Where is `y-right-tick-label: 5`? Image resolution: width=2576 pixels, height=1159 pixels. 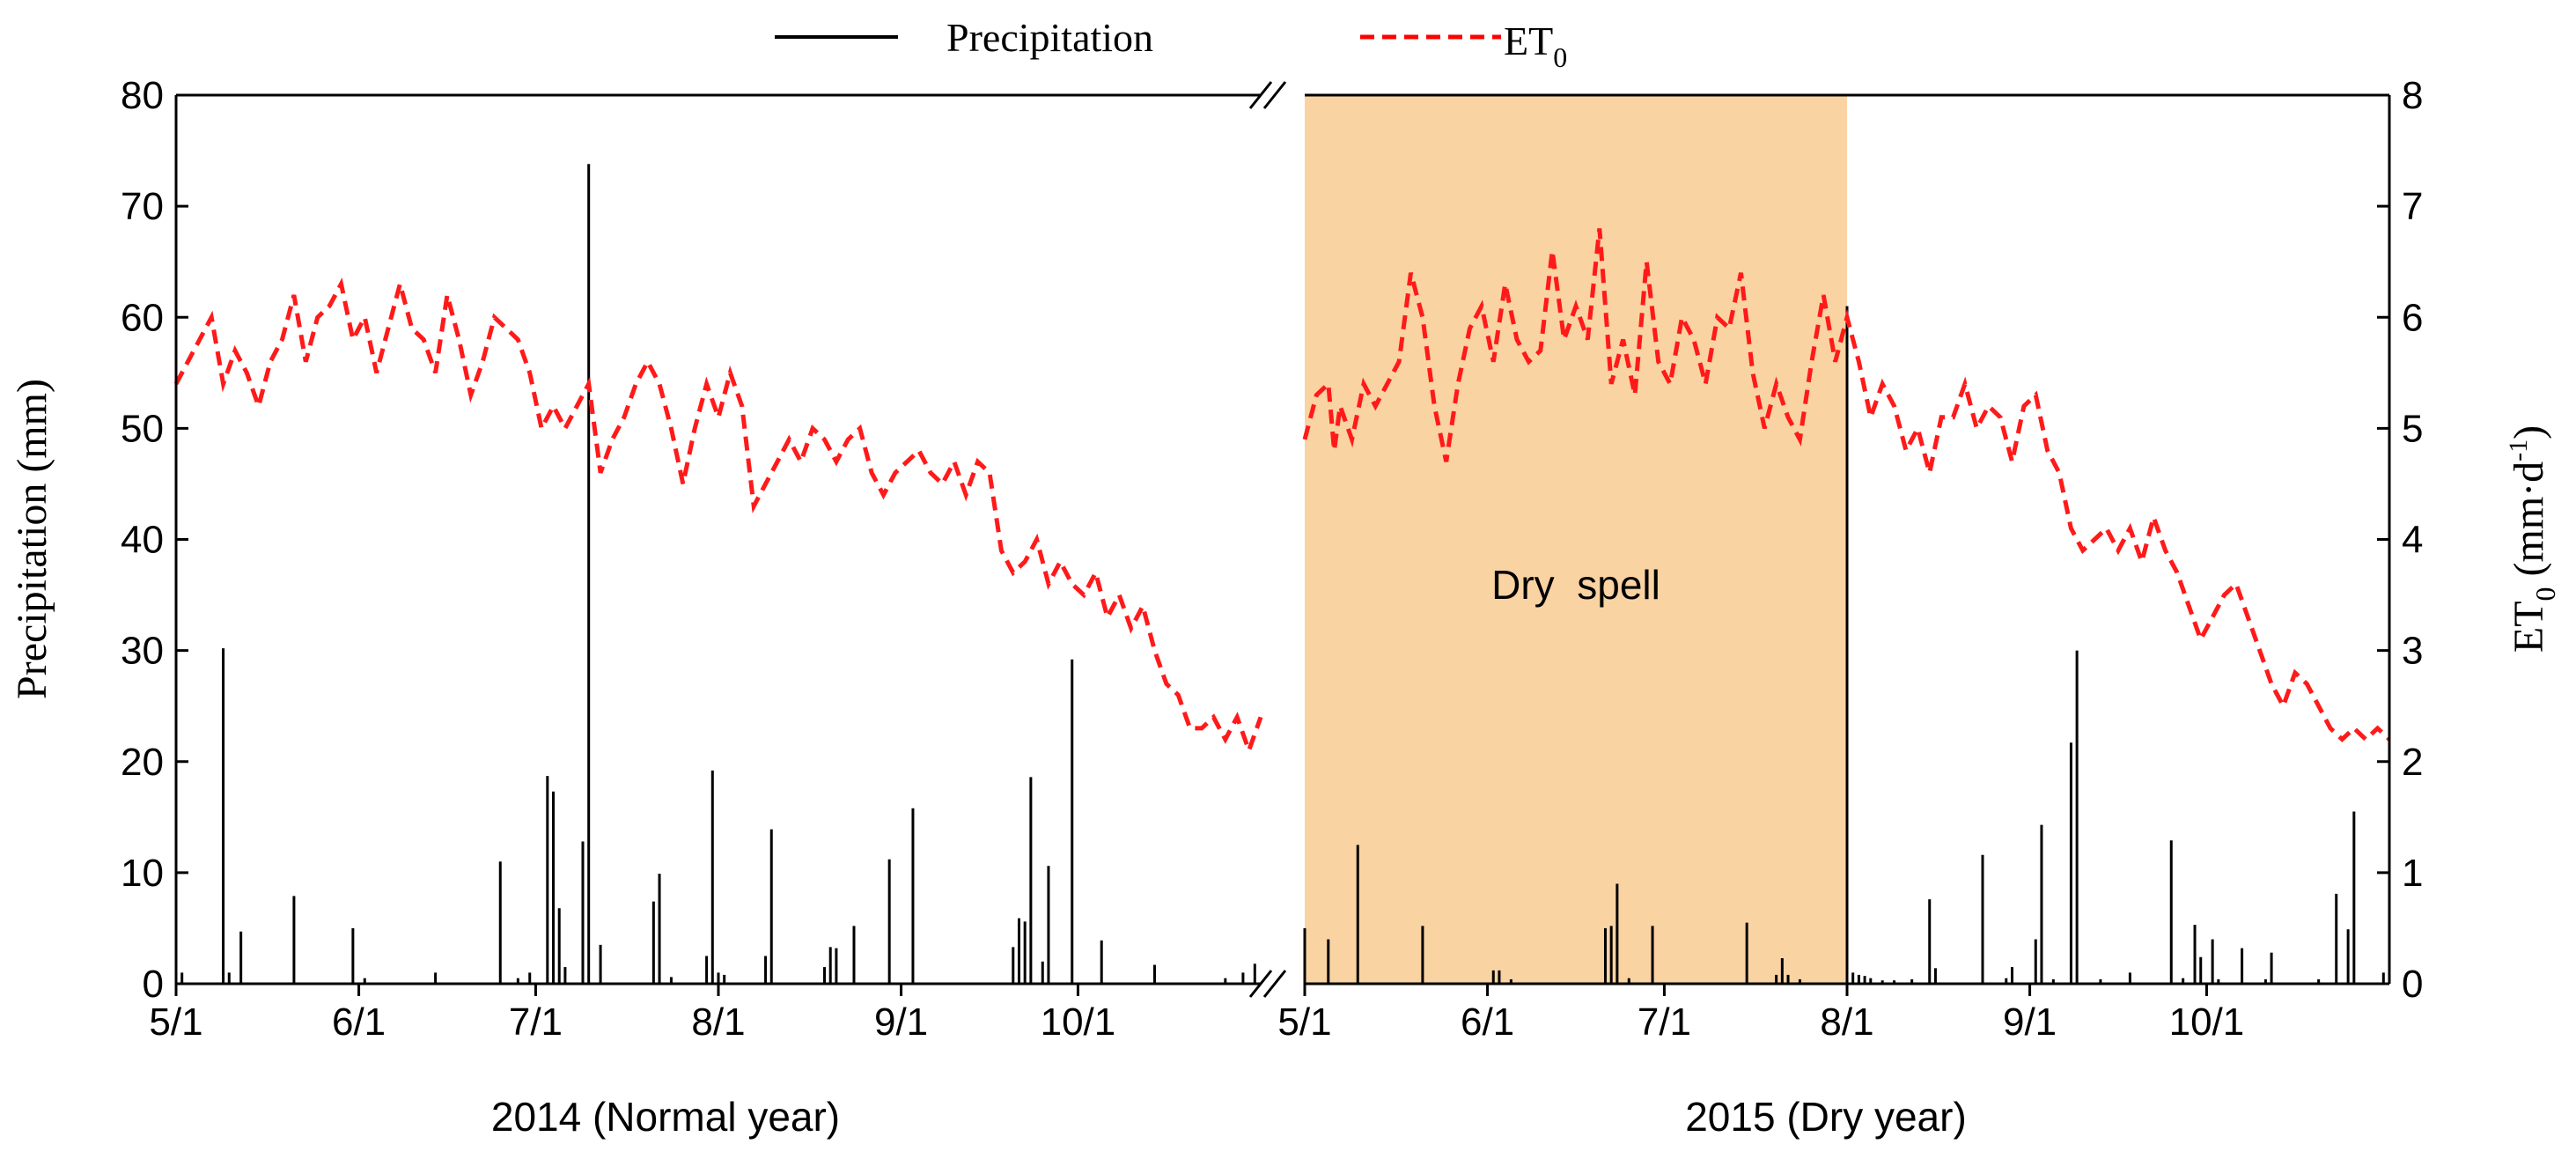
y-right-tick-label: 5 is located at coordinates (2412, 428).